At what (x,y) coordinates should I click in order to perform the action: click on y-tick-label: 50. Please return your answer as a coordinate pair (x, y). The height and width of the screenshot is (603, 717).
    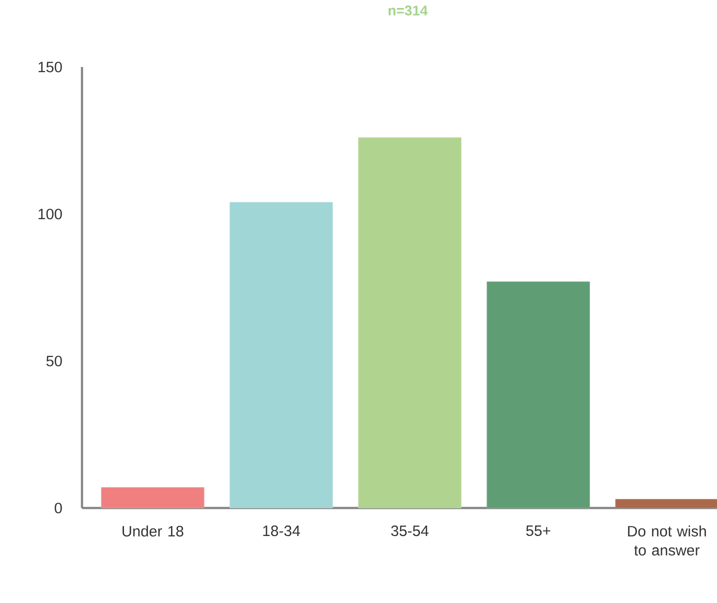
    Looking at the image, I should click on (54, 361).